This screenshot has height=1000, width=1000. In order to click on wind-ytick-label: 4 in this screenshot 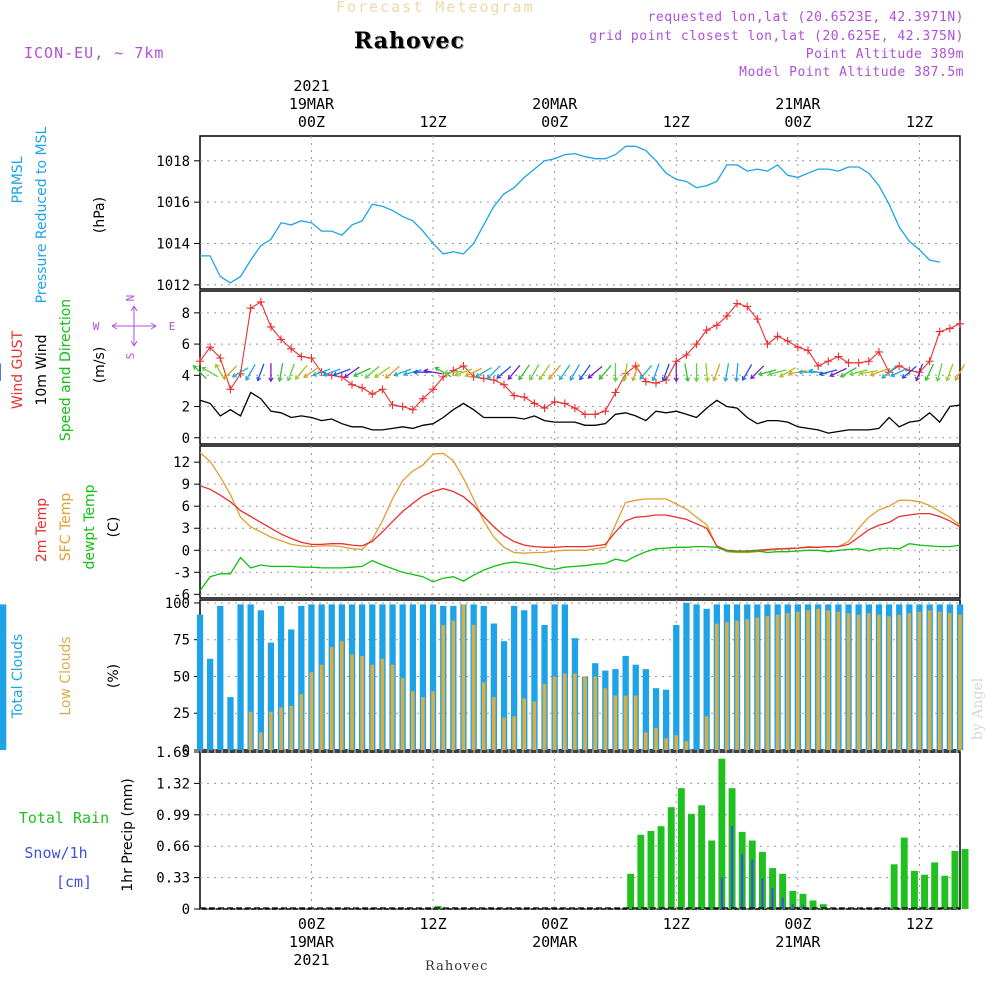, I will do `click(186, 376)`.